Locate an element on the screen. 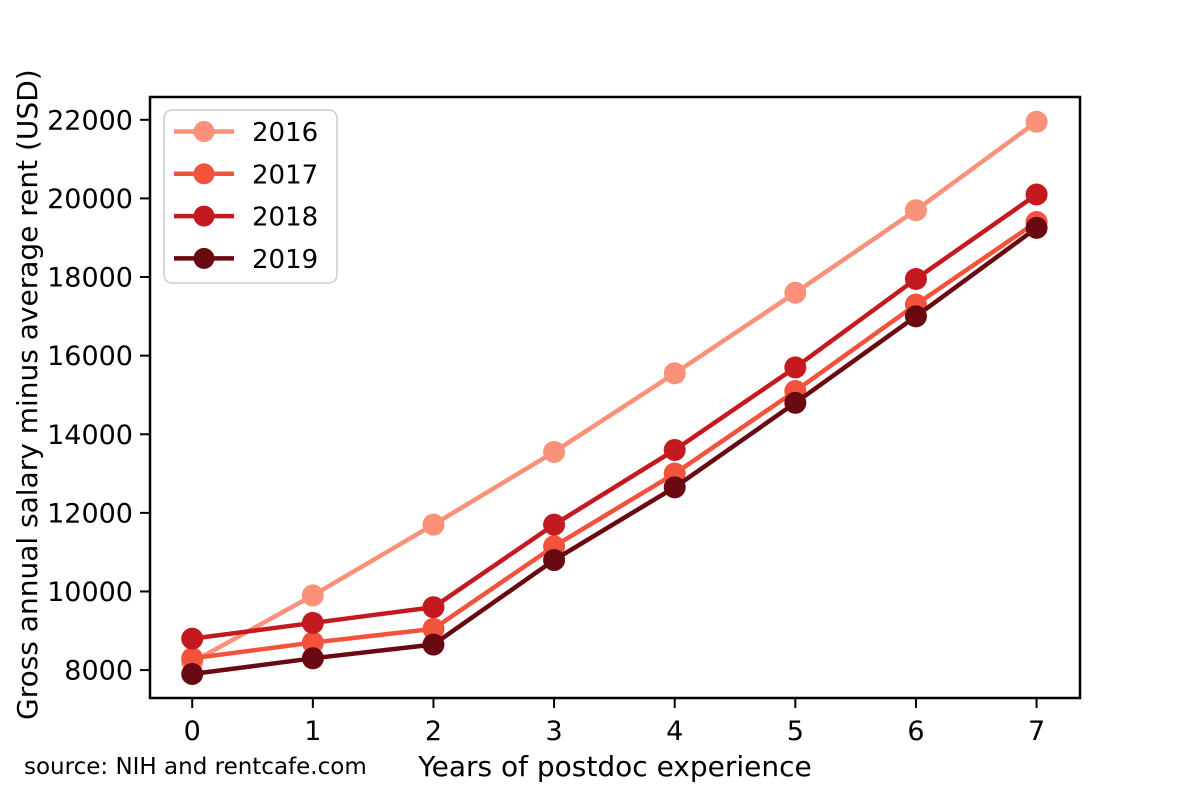 The image size is (1200, 800). data-point-2017-x2 is located at coordinates (433, 628).